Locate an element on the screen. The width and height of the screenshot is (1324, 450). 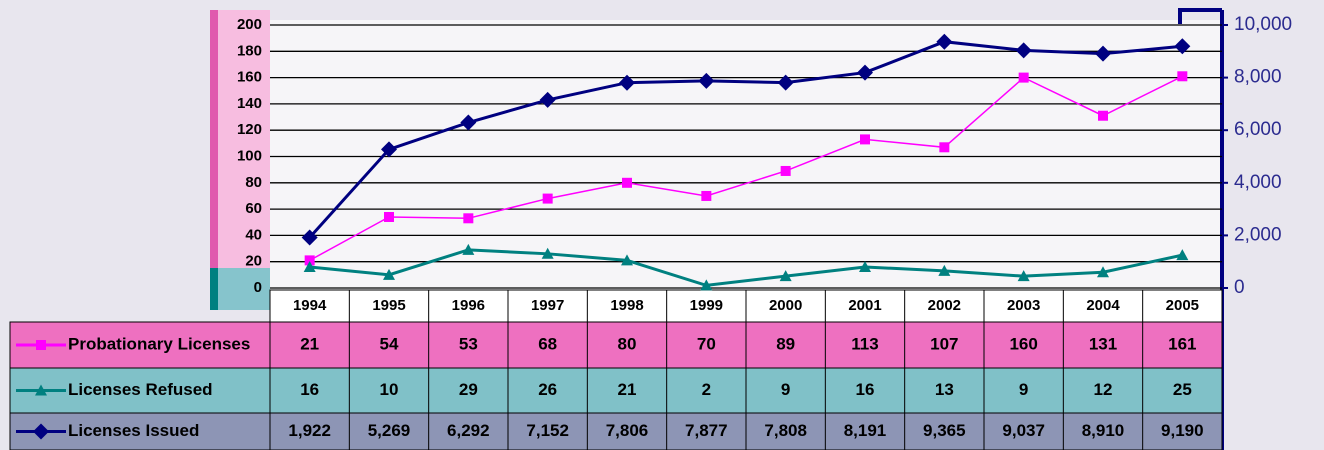
x-tick-label: 2001 is located at coordinates (864, 305).